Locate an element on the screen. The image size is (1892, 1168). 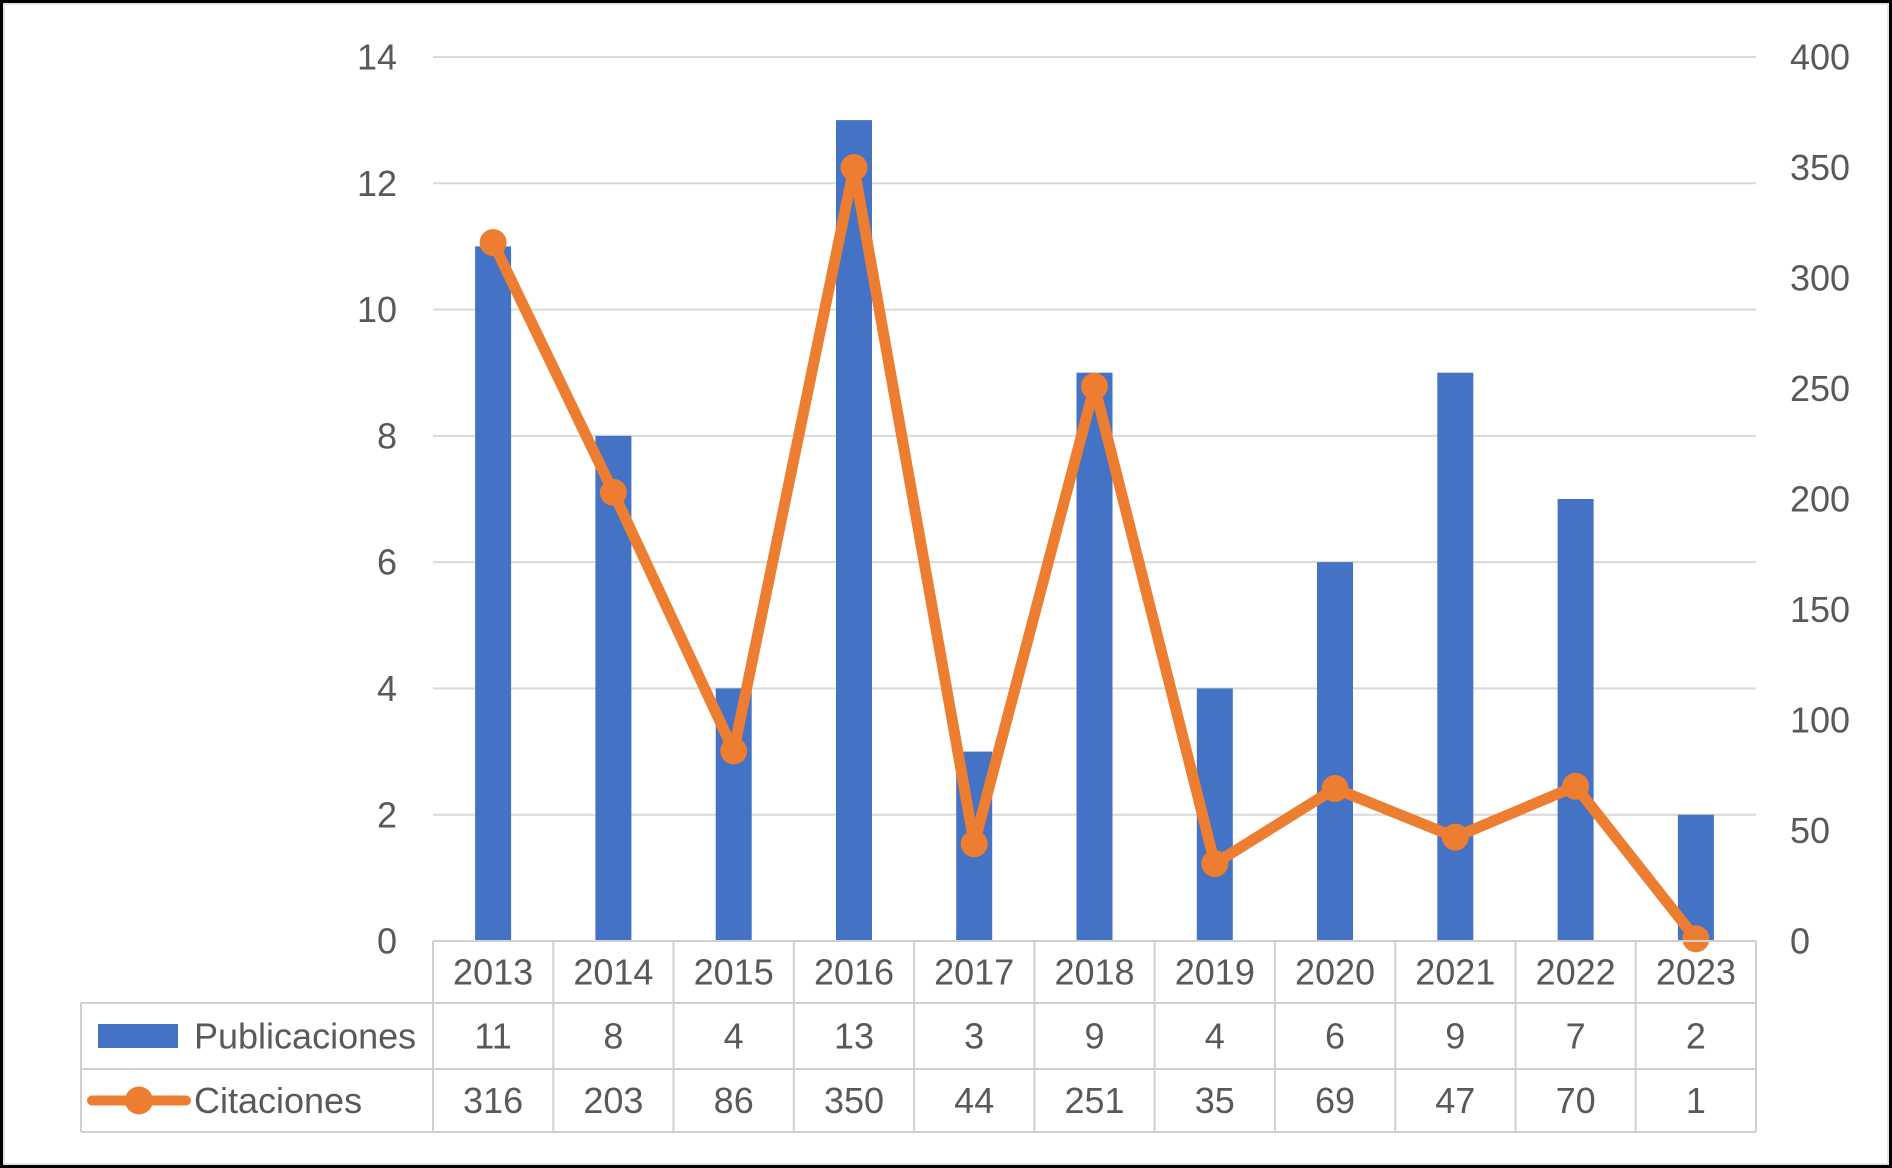
year-header-cell: 2017 is located at coordinates (974, 972).